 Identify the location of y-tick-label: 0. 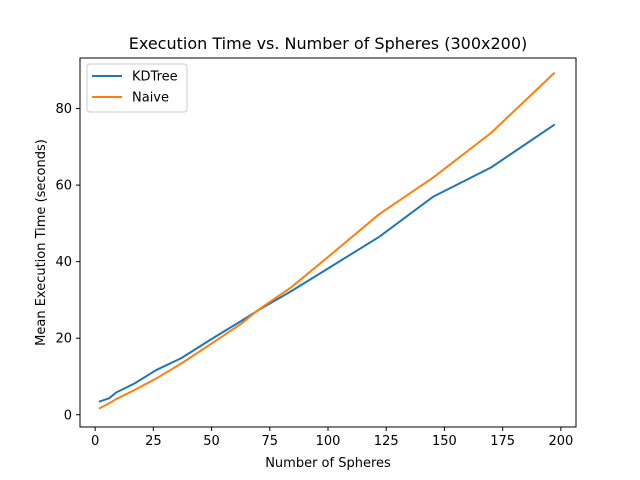
(68, 415).